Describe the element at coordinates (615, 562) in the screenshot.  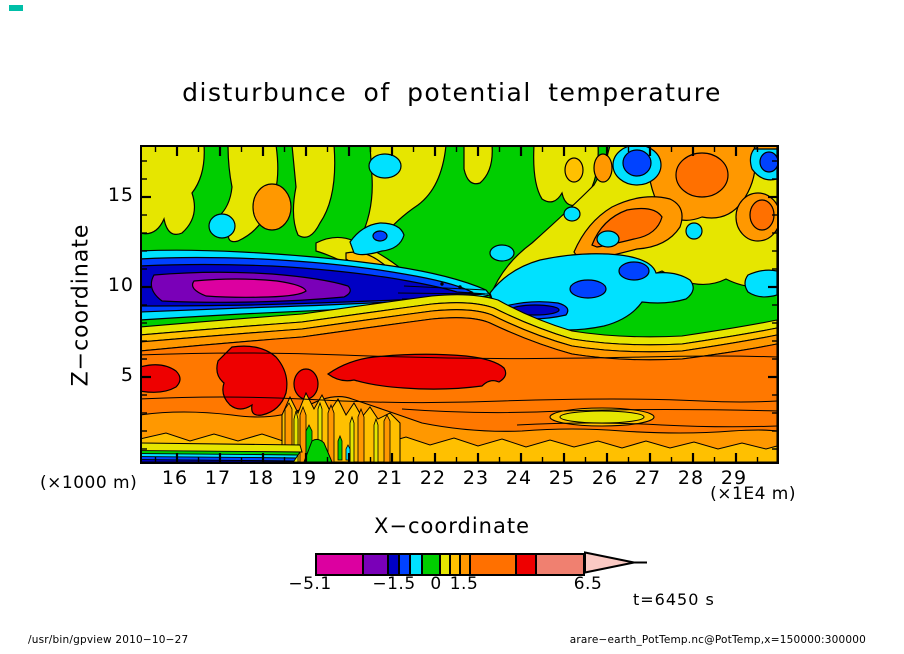
I see `colorbar-overflow-arrow` at that location.